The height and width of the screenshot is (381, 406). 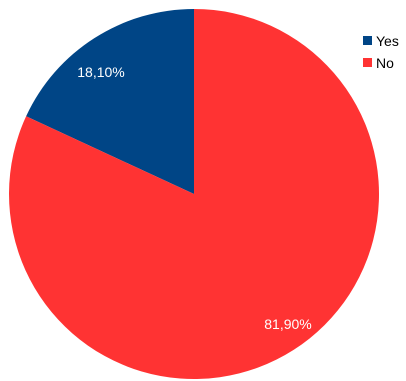 What do you see at coordinates (367, 62) in the screenshot?
I see `legend-swatch-no` at bounding box center [367, 62].